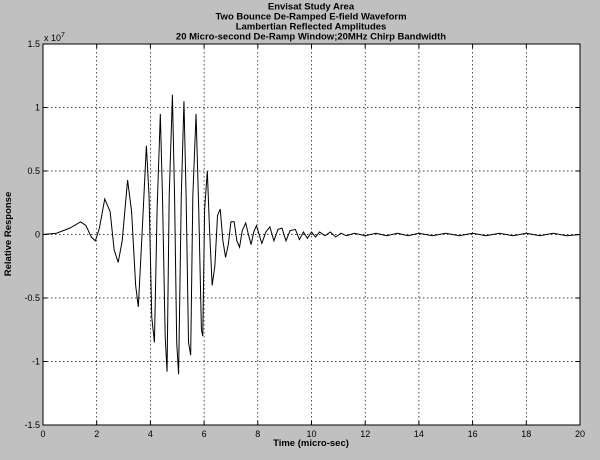 The width and height of the screenshot is (600, 460). What do you see at coordinates (37, 235) in the screenshot?
I see `y-tick-label: 0` at bounding box center [37, 235].